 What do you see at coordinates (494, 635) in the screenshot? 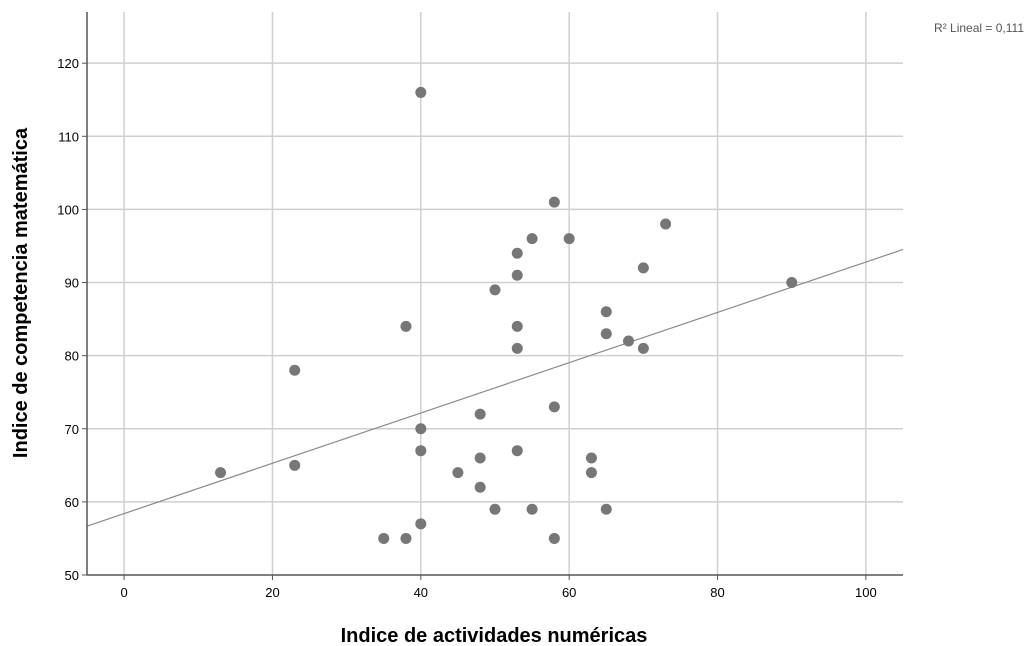
I see `x-axis-title: Indice de actividades numéricas` at bounding box center [494, 635].